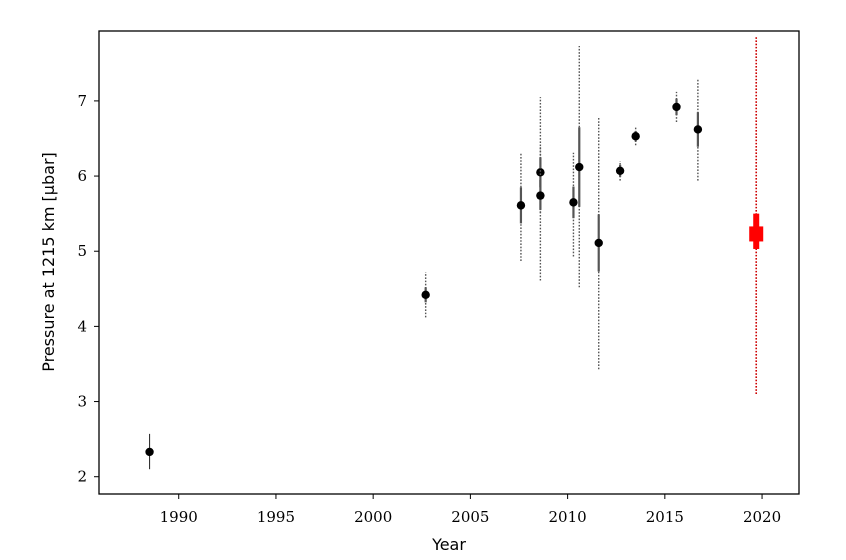  Describe the element at coordinates (470, 517) in the screenshot. I see `x-tick-label-2005: 2005` at that location.